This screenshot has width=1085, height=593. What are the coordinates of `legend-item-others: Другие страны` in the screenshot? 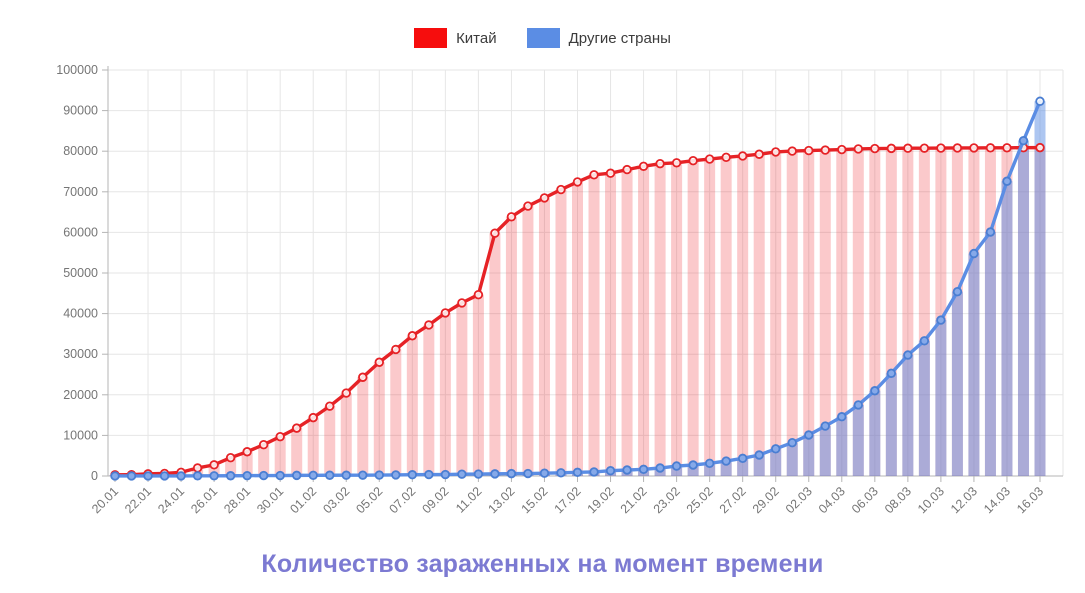 It's located at (598, 38).